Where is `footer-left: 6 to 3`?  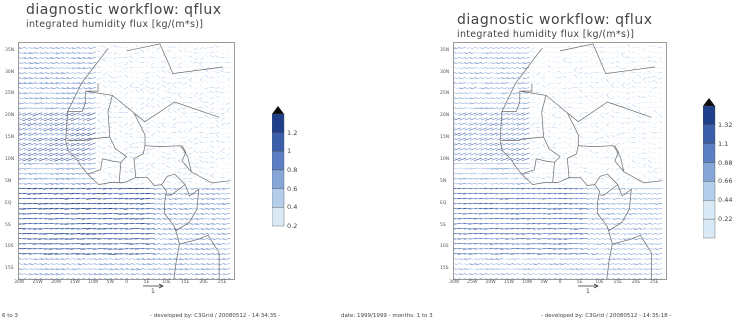 footer-left: 6 to 3 is located at coordinates (10, 316).